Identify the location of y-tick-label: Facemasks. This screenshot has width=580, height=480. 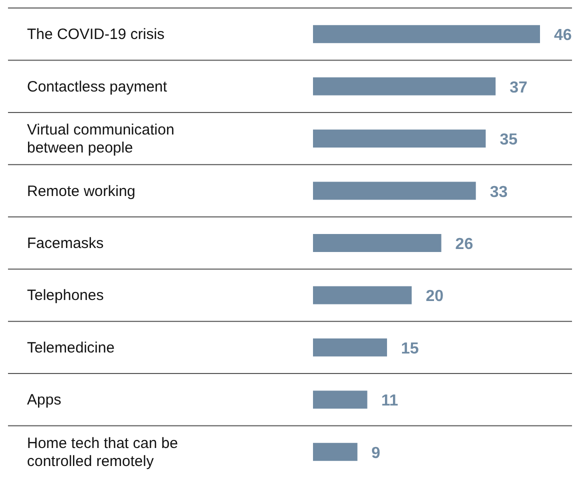
(65, 243).